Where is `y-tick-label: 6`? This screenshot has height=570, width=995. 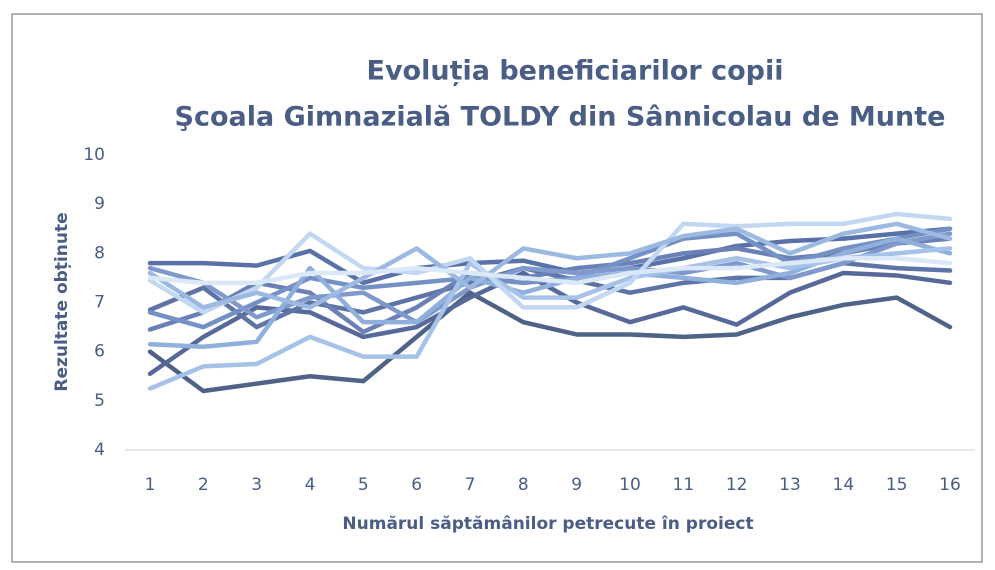 y-tick-label: 6 is located at coordinates (99, 352).